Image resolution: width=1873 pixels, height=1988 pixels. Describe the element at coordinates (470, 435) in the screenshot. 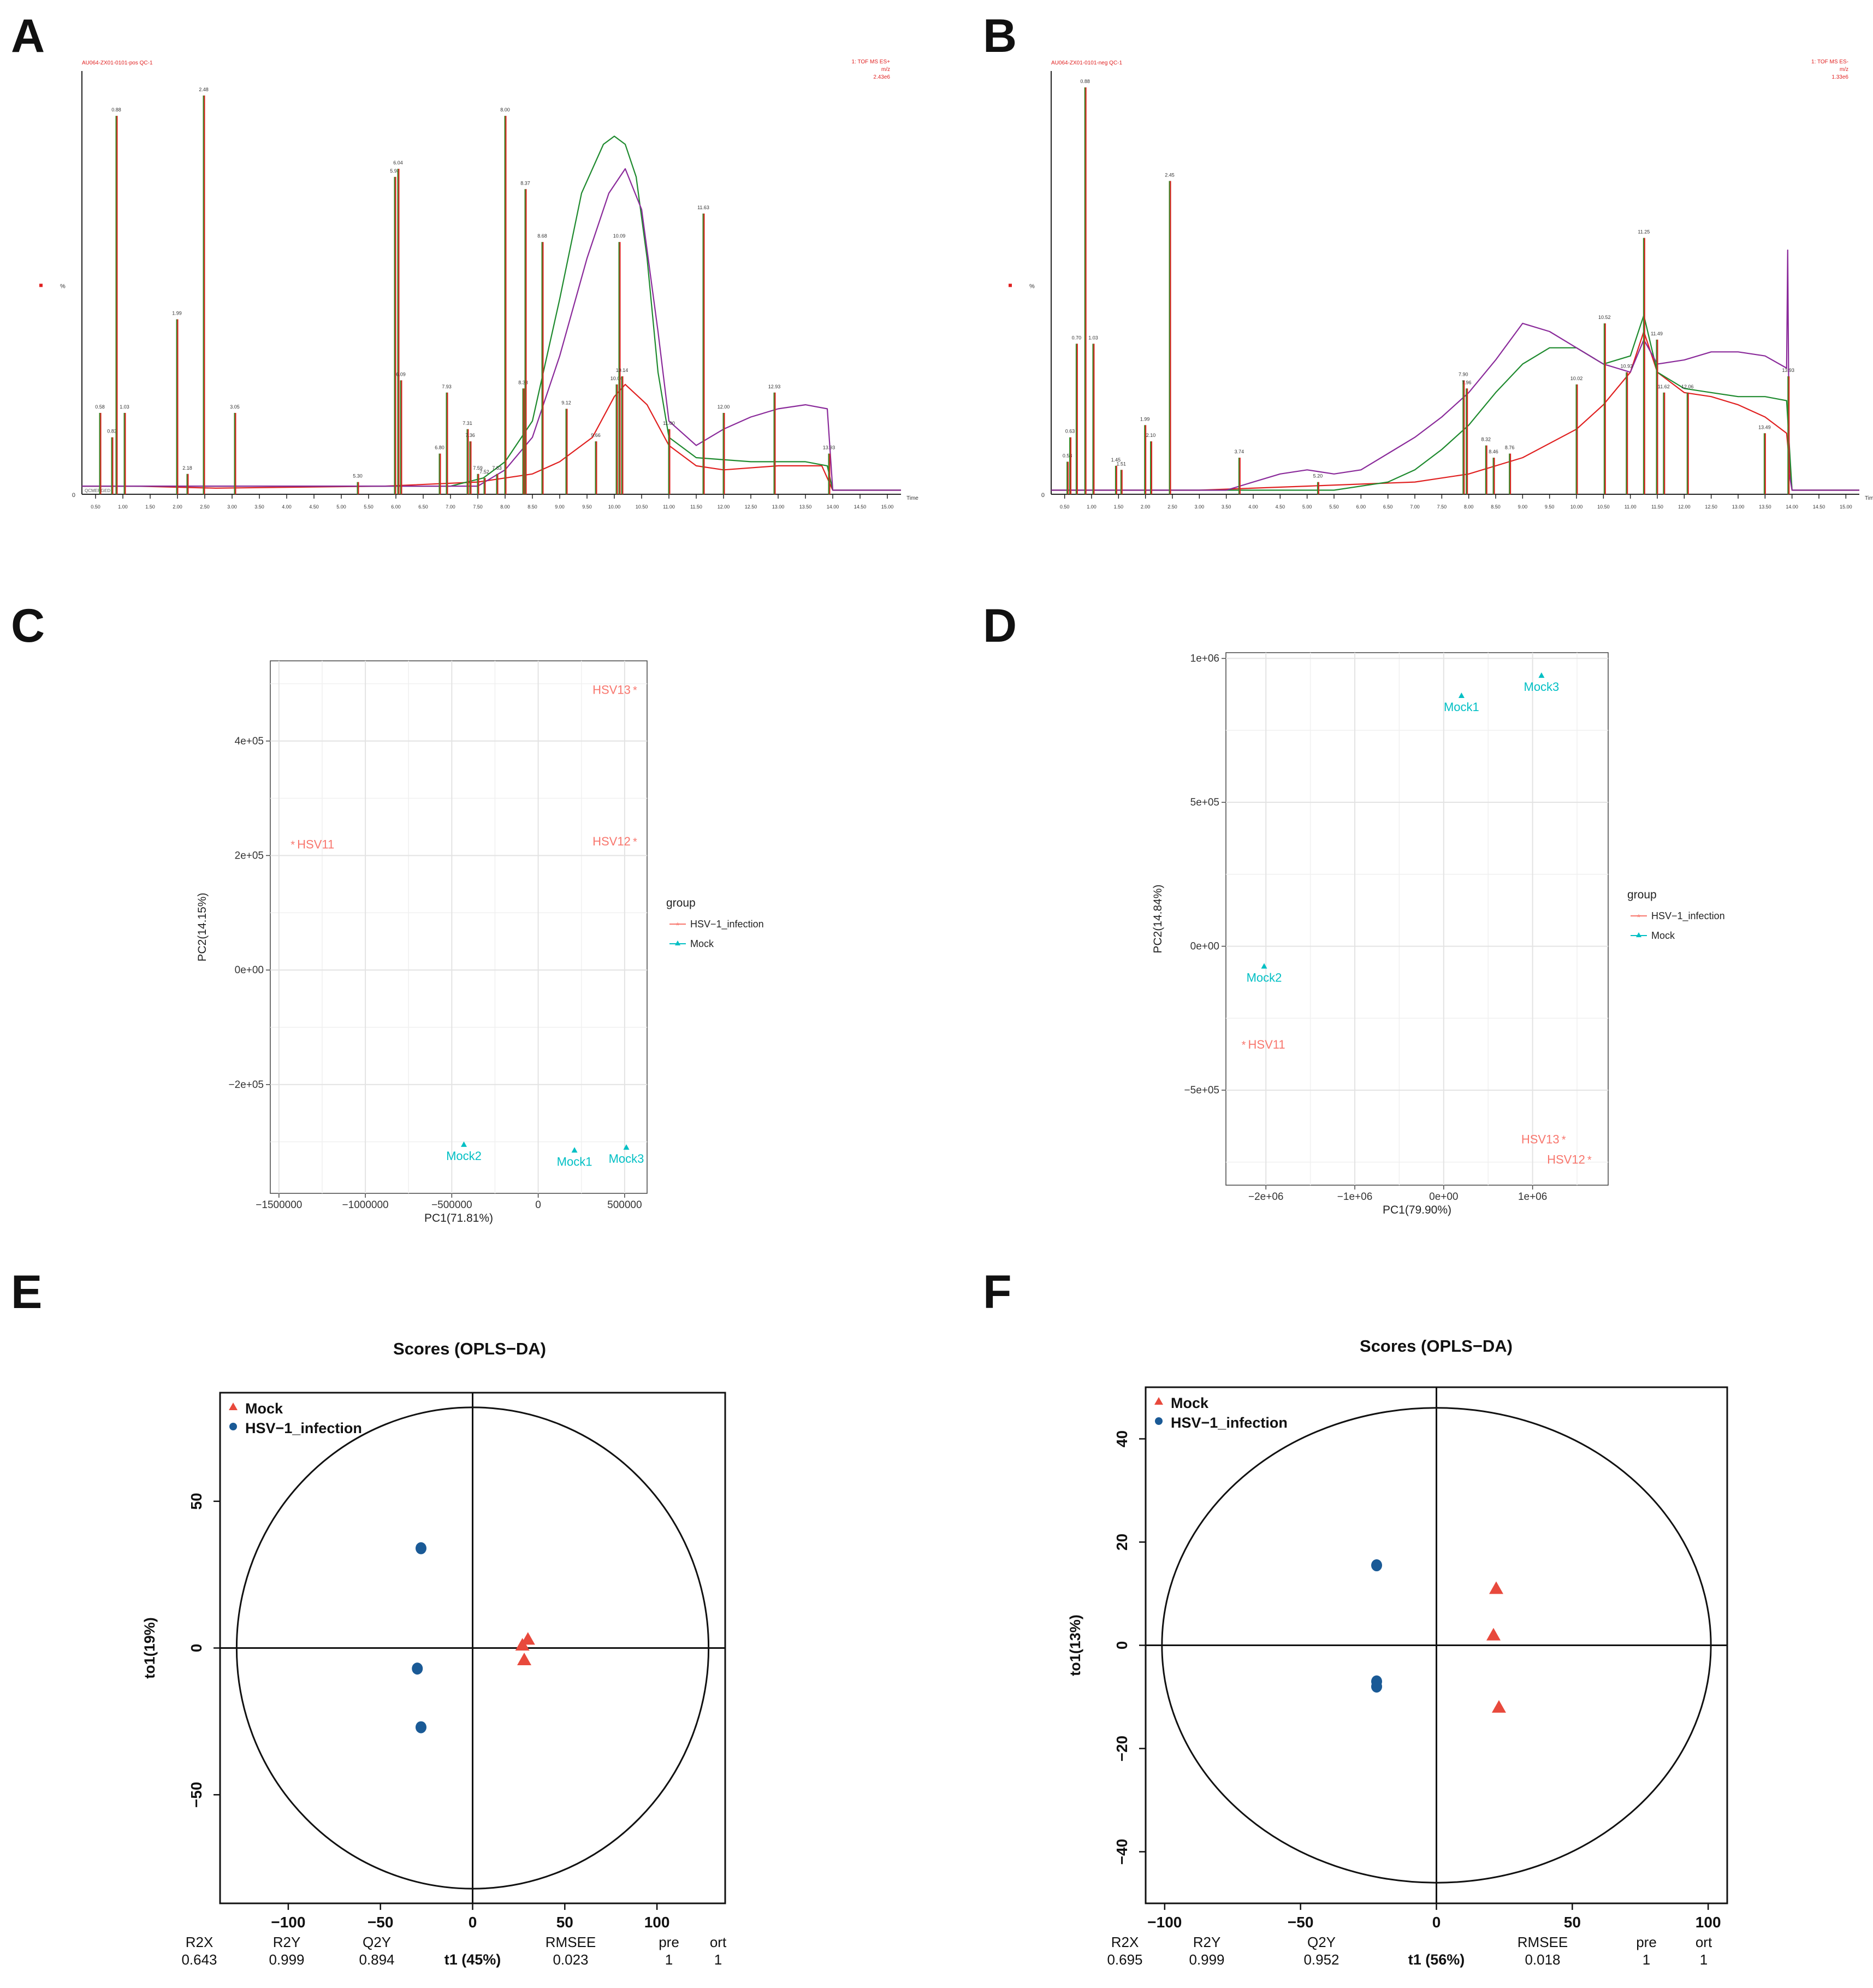

I see `peak-label: 7.36` at that location.